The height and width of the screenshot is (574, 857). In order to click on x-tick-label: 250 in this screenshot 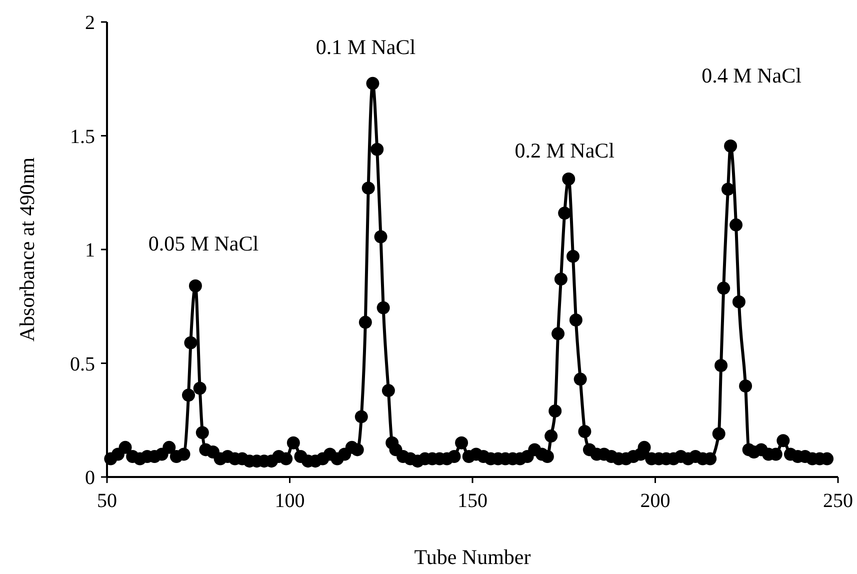, I will do `click(838, 501)`.